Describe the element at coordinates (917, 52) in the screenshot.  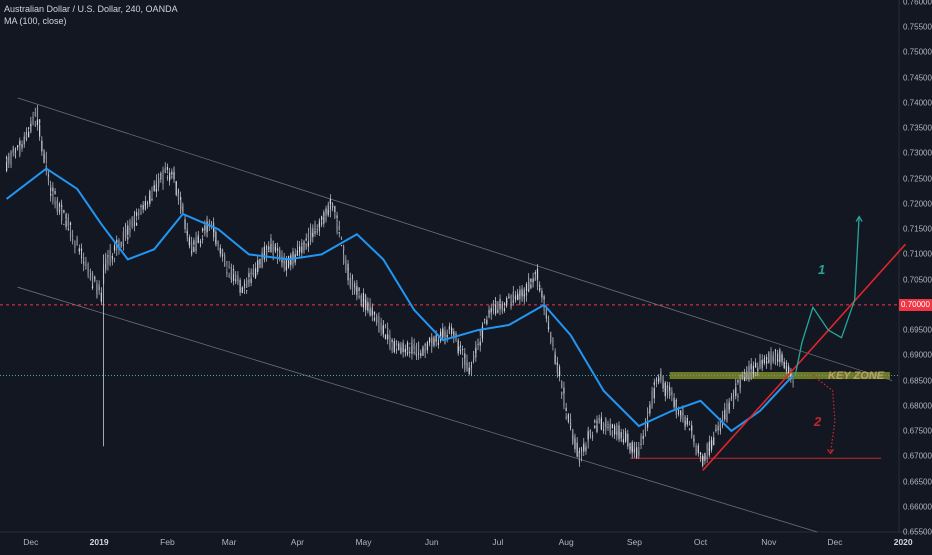
I see `y-tick-label: 0.75000` at that location.